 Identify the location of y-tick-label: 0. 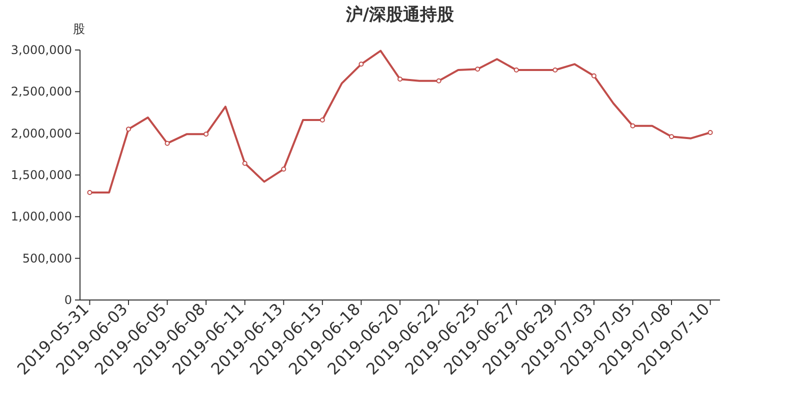
(68, 300).